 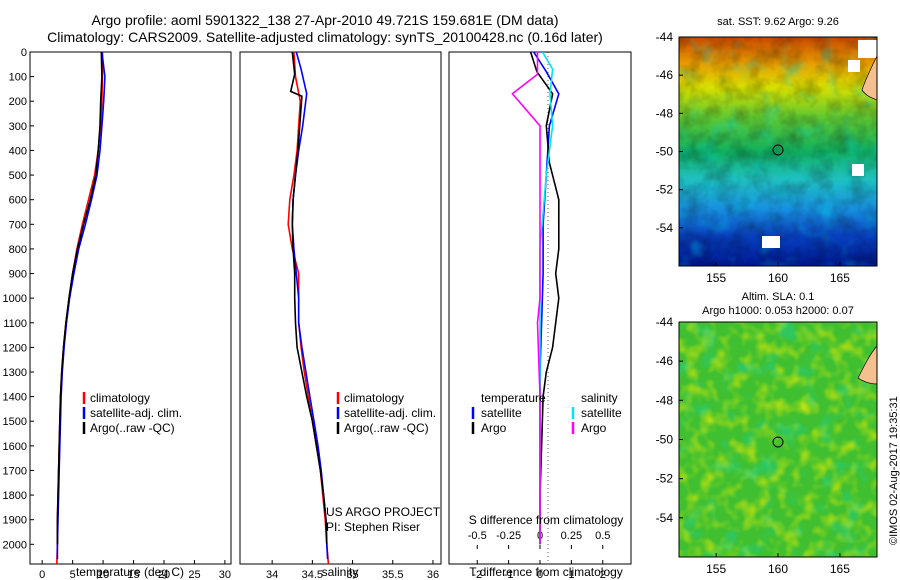 I want to click on difference-T-x-tick-label: 0, so click(x=540, y=574).